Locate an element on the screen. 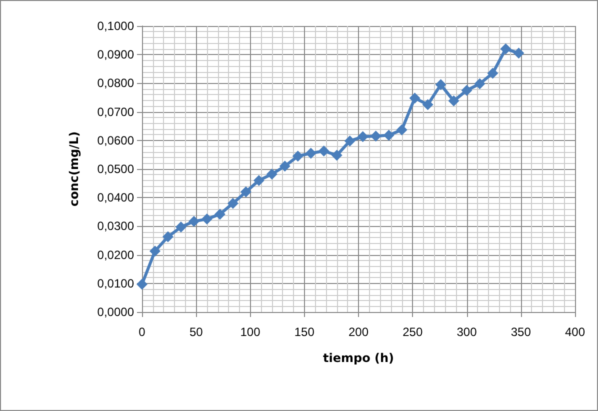 The image size is (598, 411). x-tick-label: 250 is located at coordinates (412, 332).